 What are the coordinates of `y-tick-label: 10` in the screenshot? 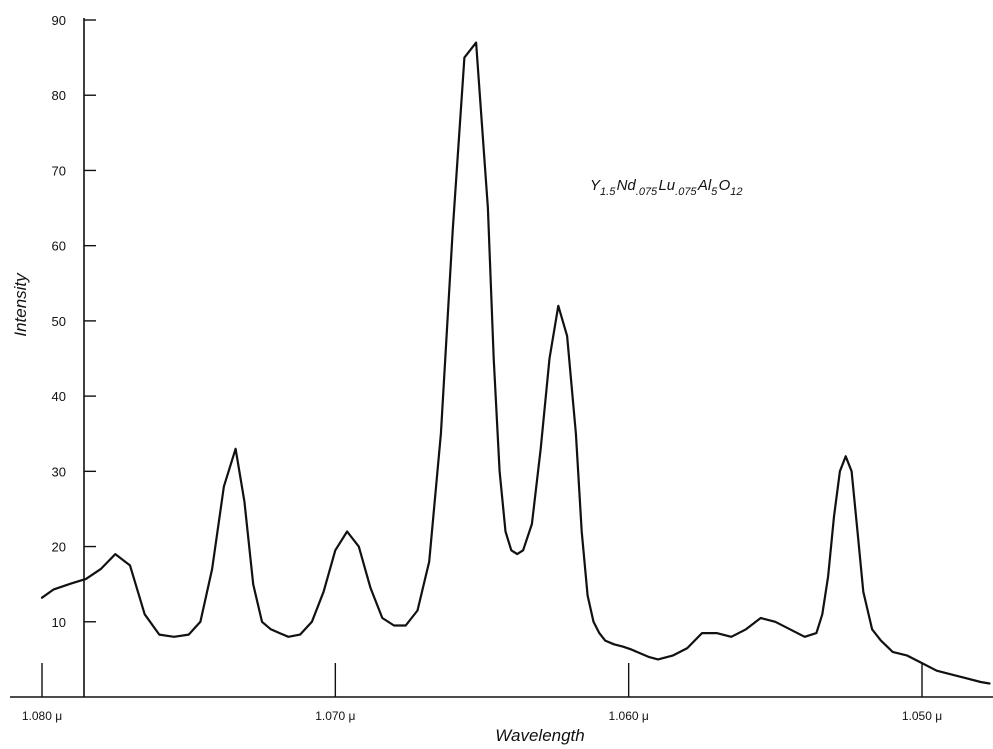 It's located at (59, 622).